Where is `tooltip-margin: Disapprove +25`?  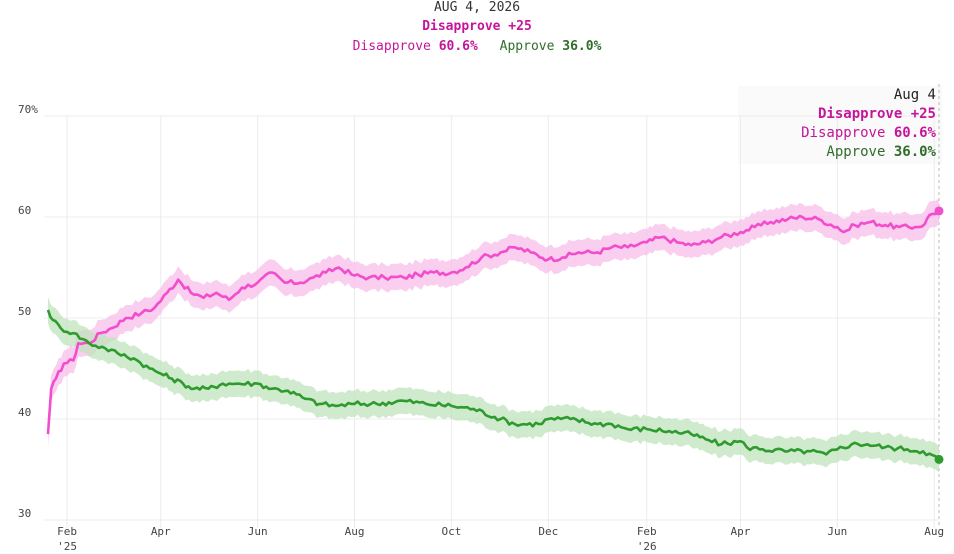 tooltip-margin: Disapprove +25 is located at coordinates (876, 114).